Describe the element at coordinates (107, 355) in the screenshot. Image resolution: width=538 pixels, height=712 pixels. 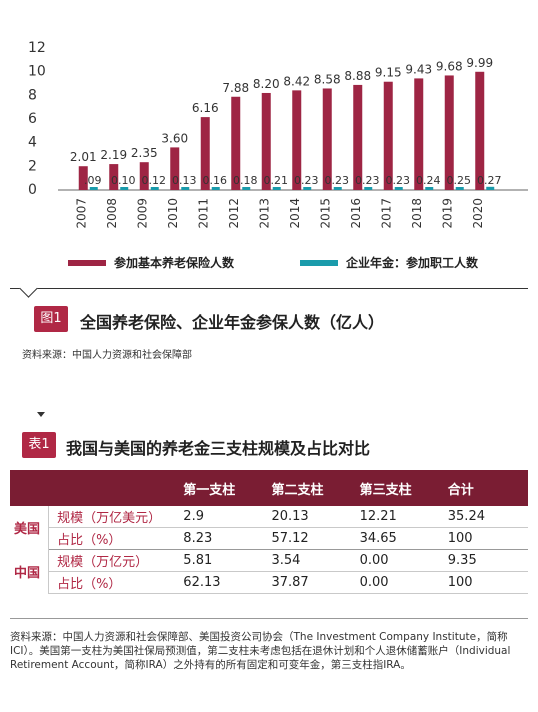
I see `figure-source: 资料来源：中国人力资源和社会保障部` at that location.